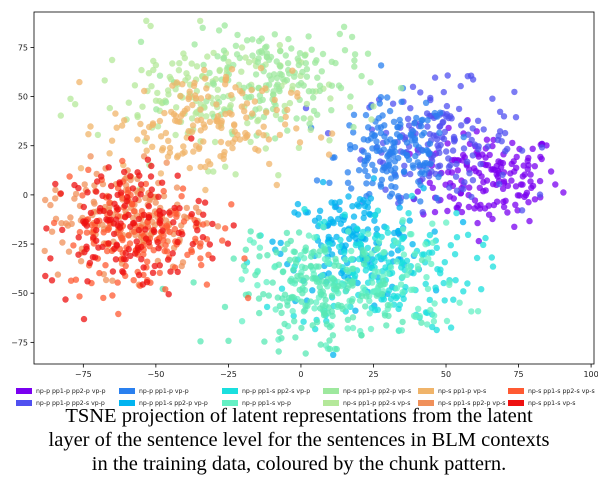  I want to click on legend-item: np-p pp1-p vp-p, so click(170, 391).